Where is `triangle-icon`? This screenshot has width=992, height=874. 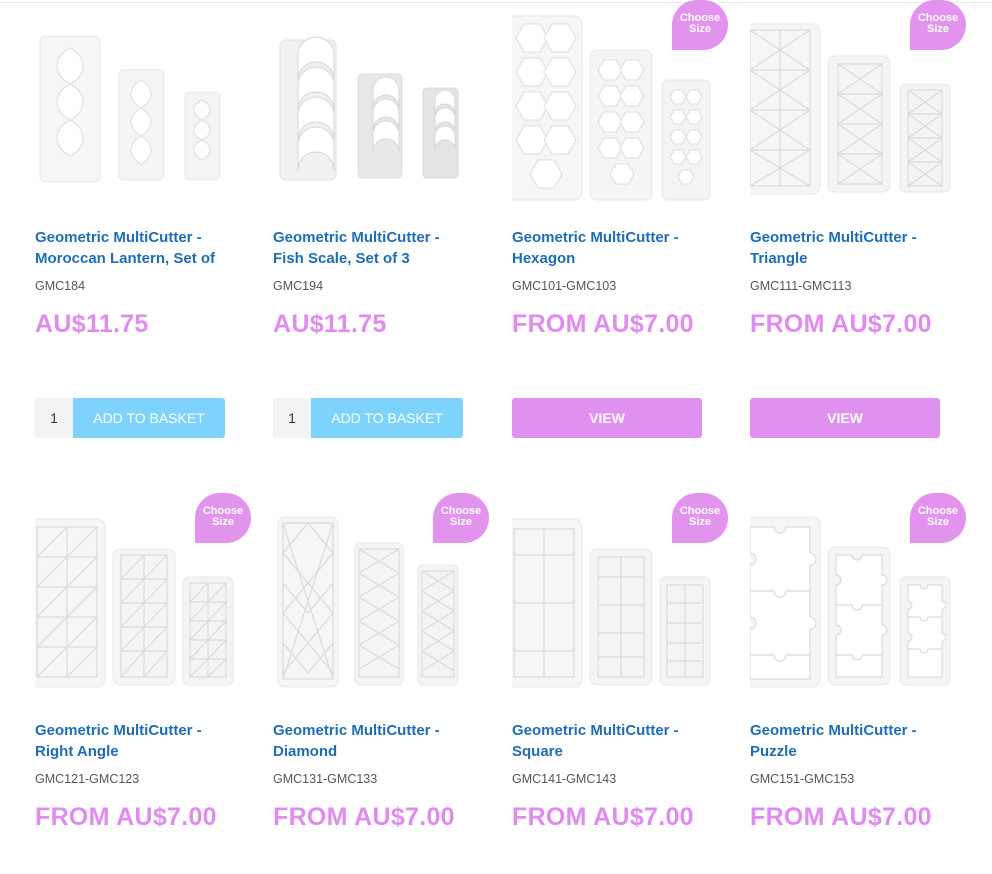
triangle-icon is located at coordinates (850, 109).